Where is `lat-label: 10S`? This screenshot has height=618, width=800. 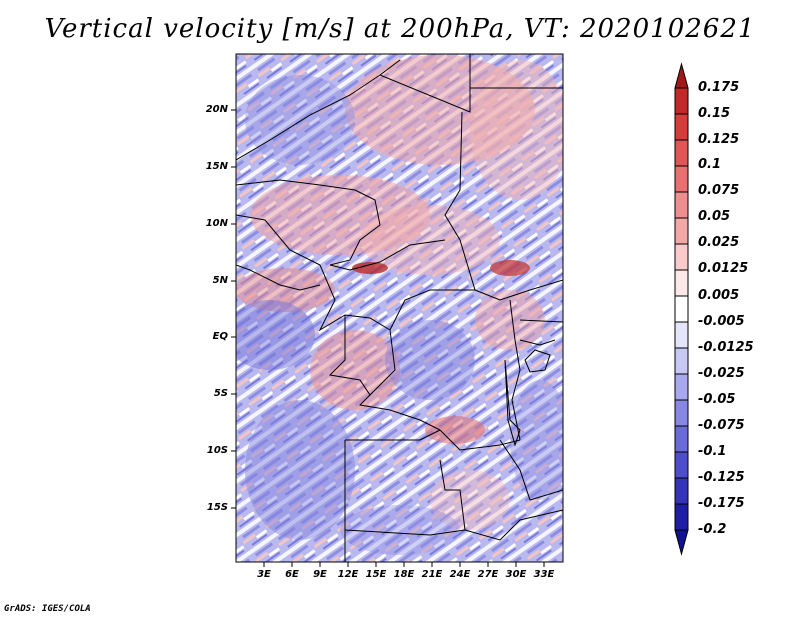 lat-label: 10S is located at coordinates (217, 450).